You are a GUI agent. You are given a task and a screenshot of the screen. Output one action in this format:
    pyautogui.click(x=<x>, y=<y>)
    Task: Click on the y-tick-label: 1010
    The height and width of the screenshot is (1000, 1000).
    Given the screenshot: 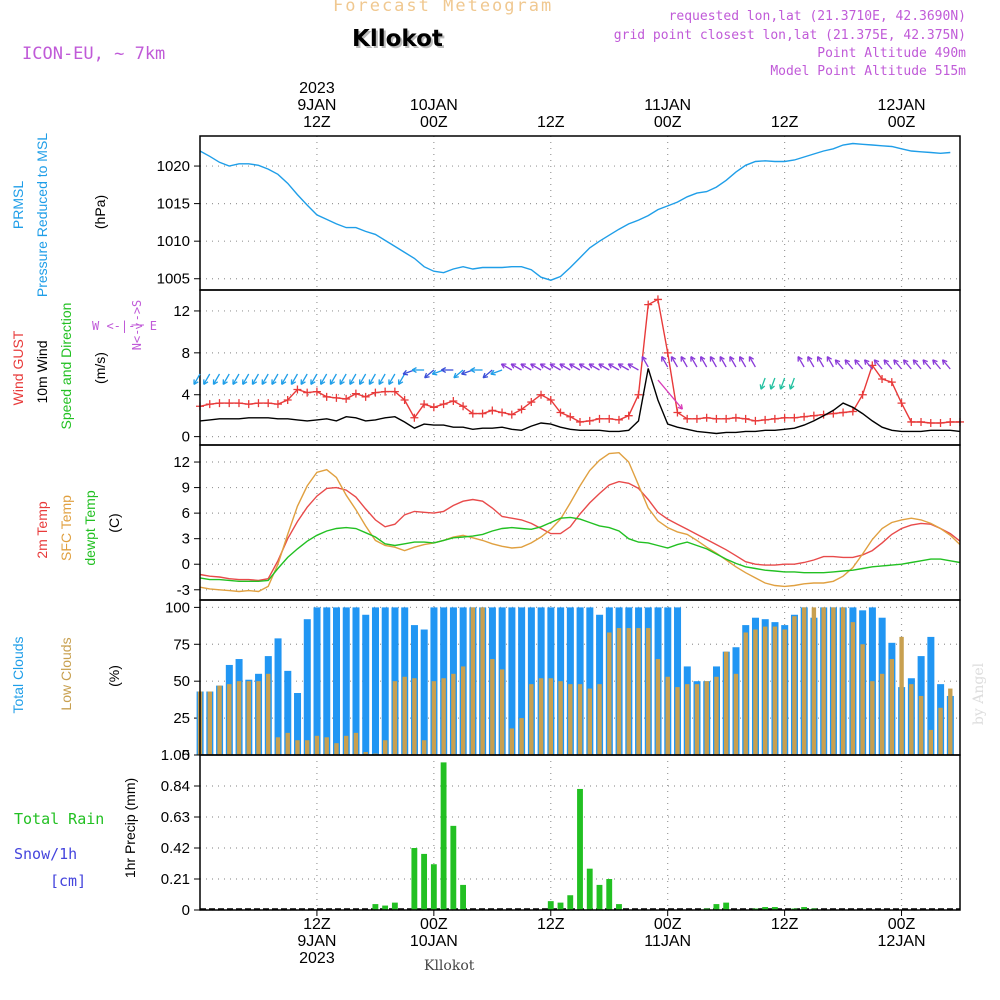 What is the action you would take?
    pyautogui.click(x=173, y=241)
    